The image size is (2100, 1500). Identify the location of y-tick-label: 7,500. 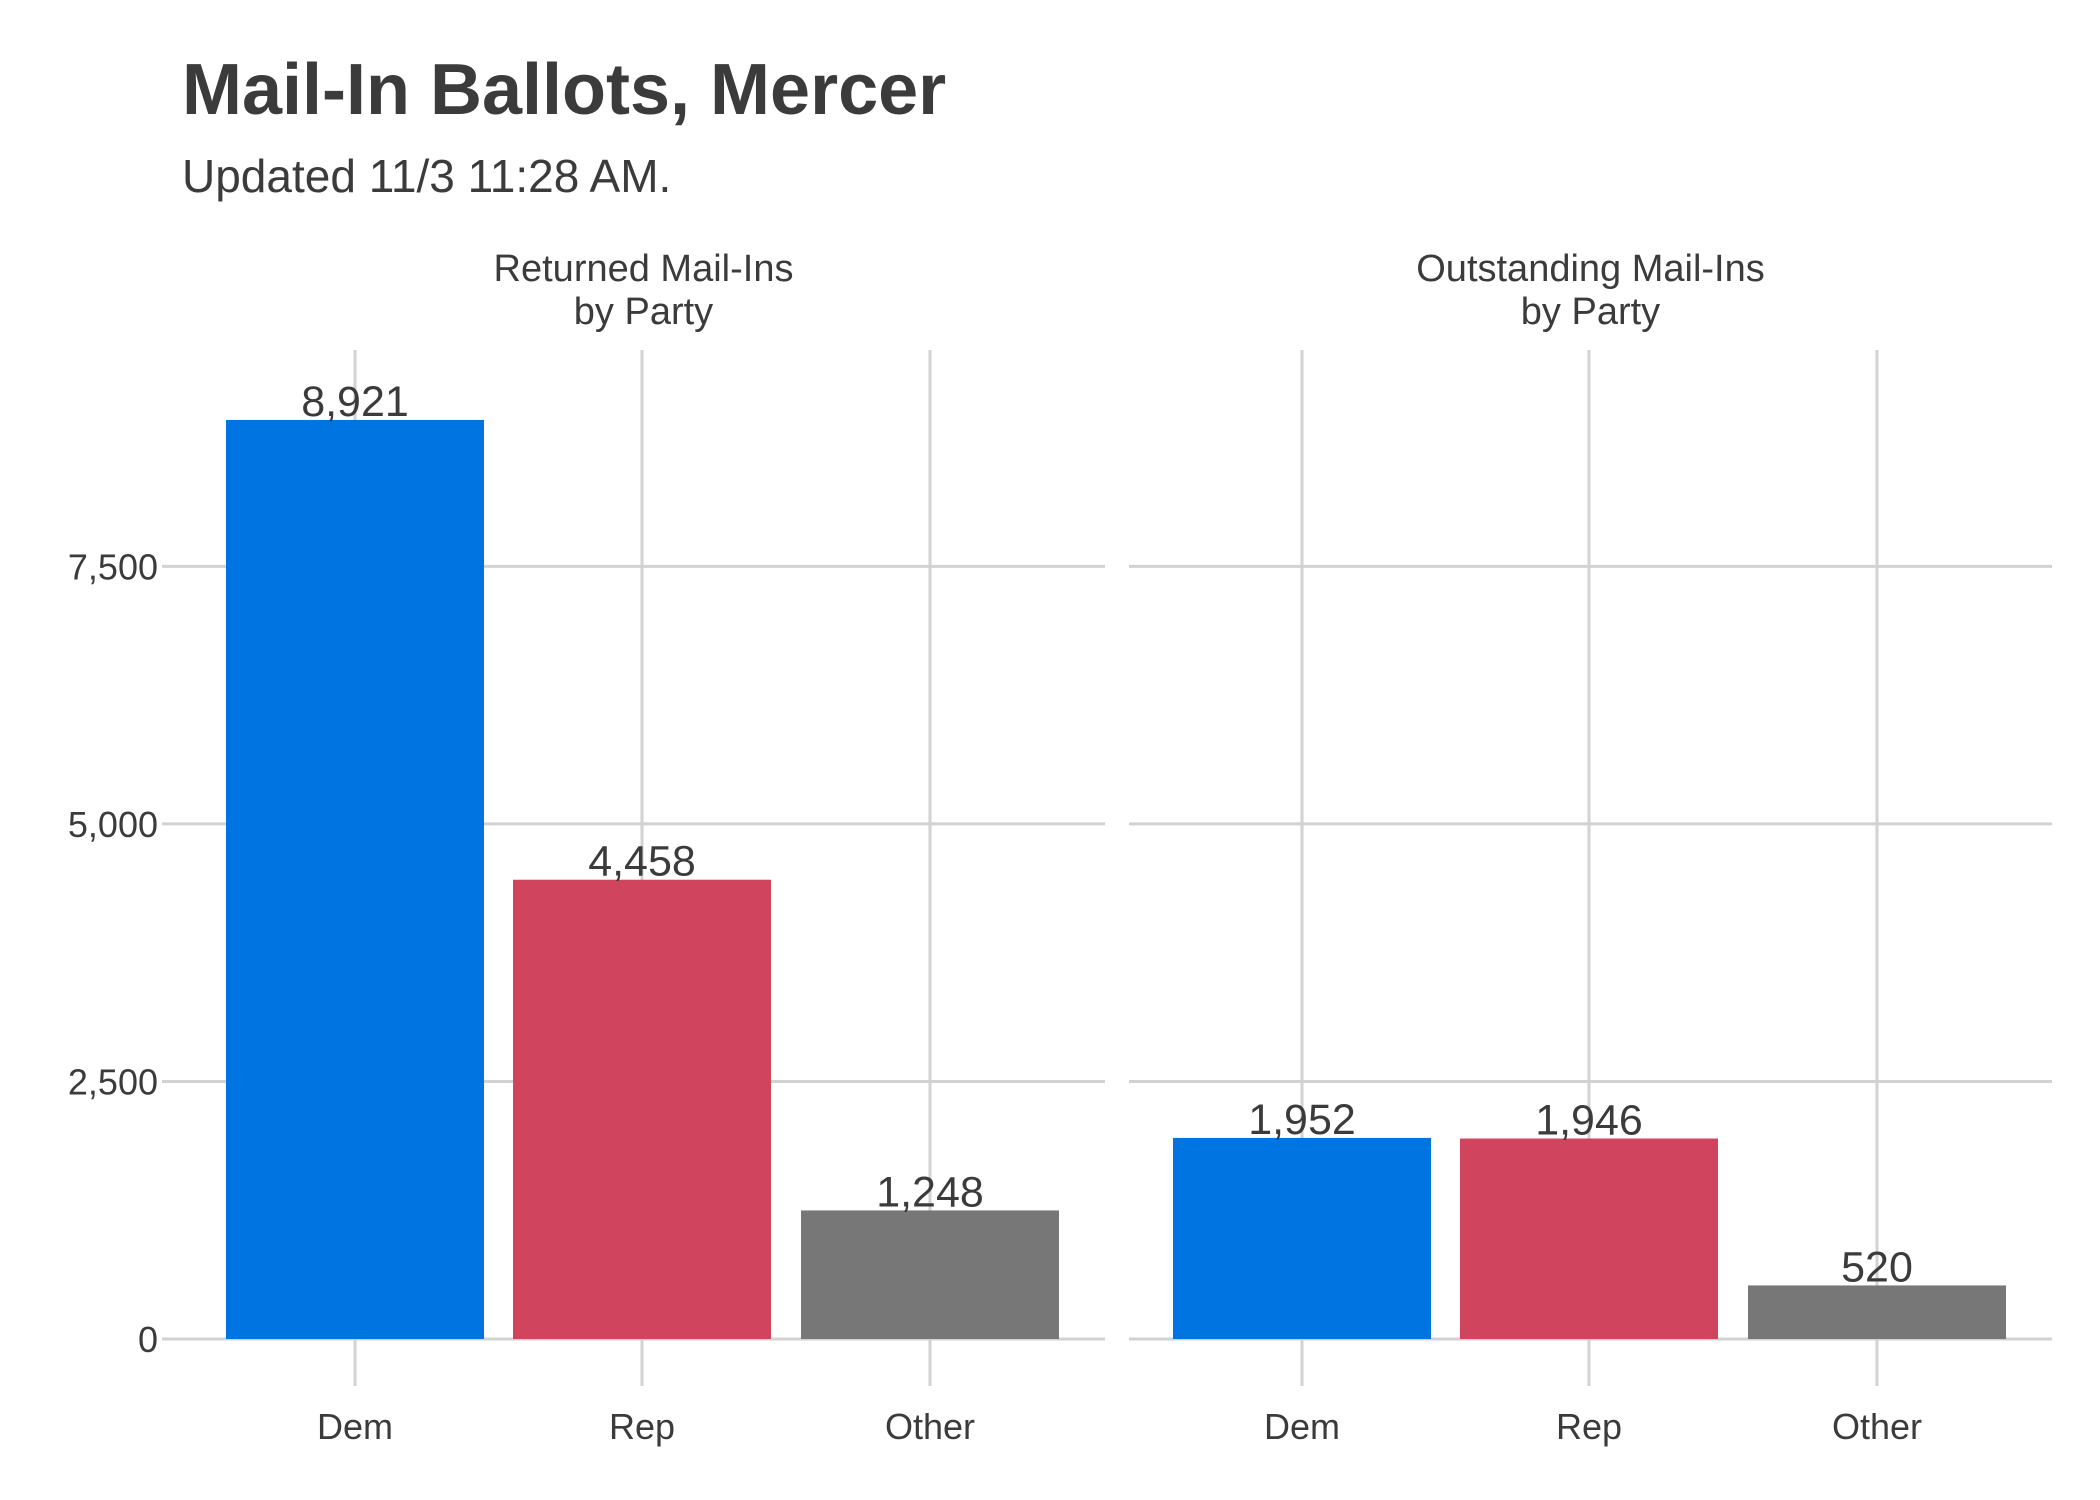
(113, 566).